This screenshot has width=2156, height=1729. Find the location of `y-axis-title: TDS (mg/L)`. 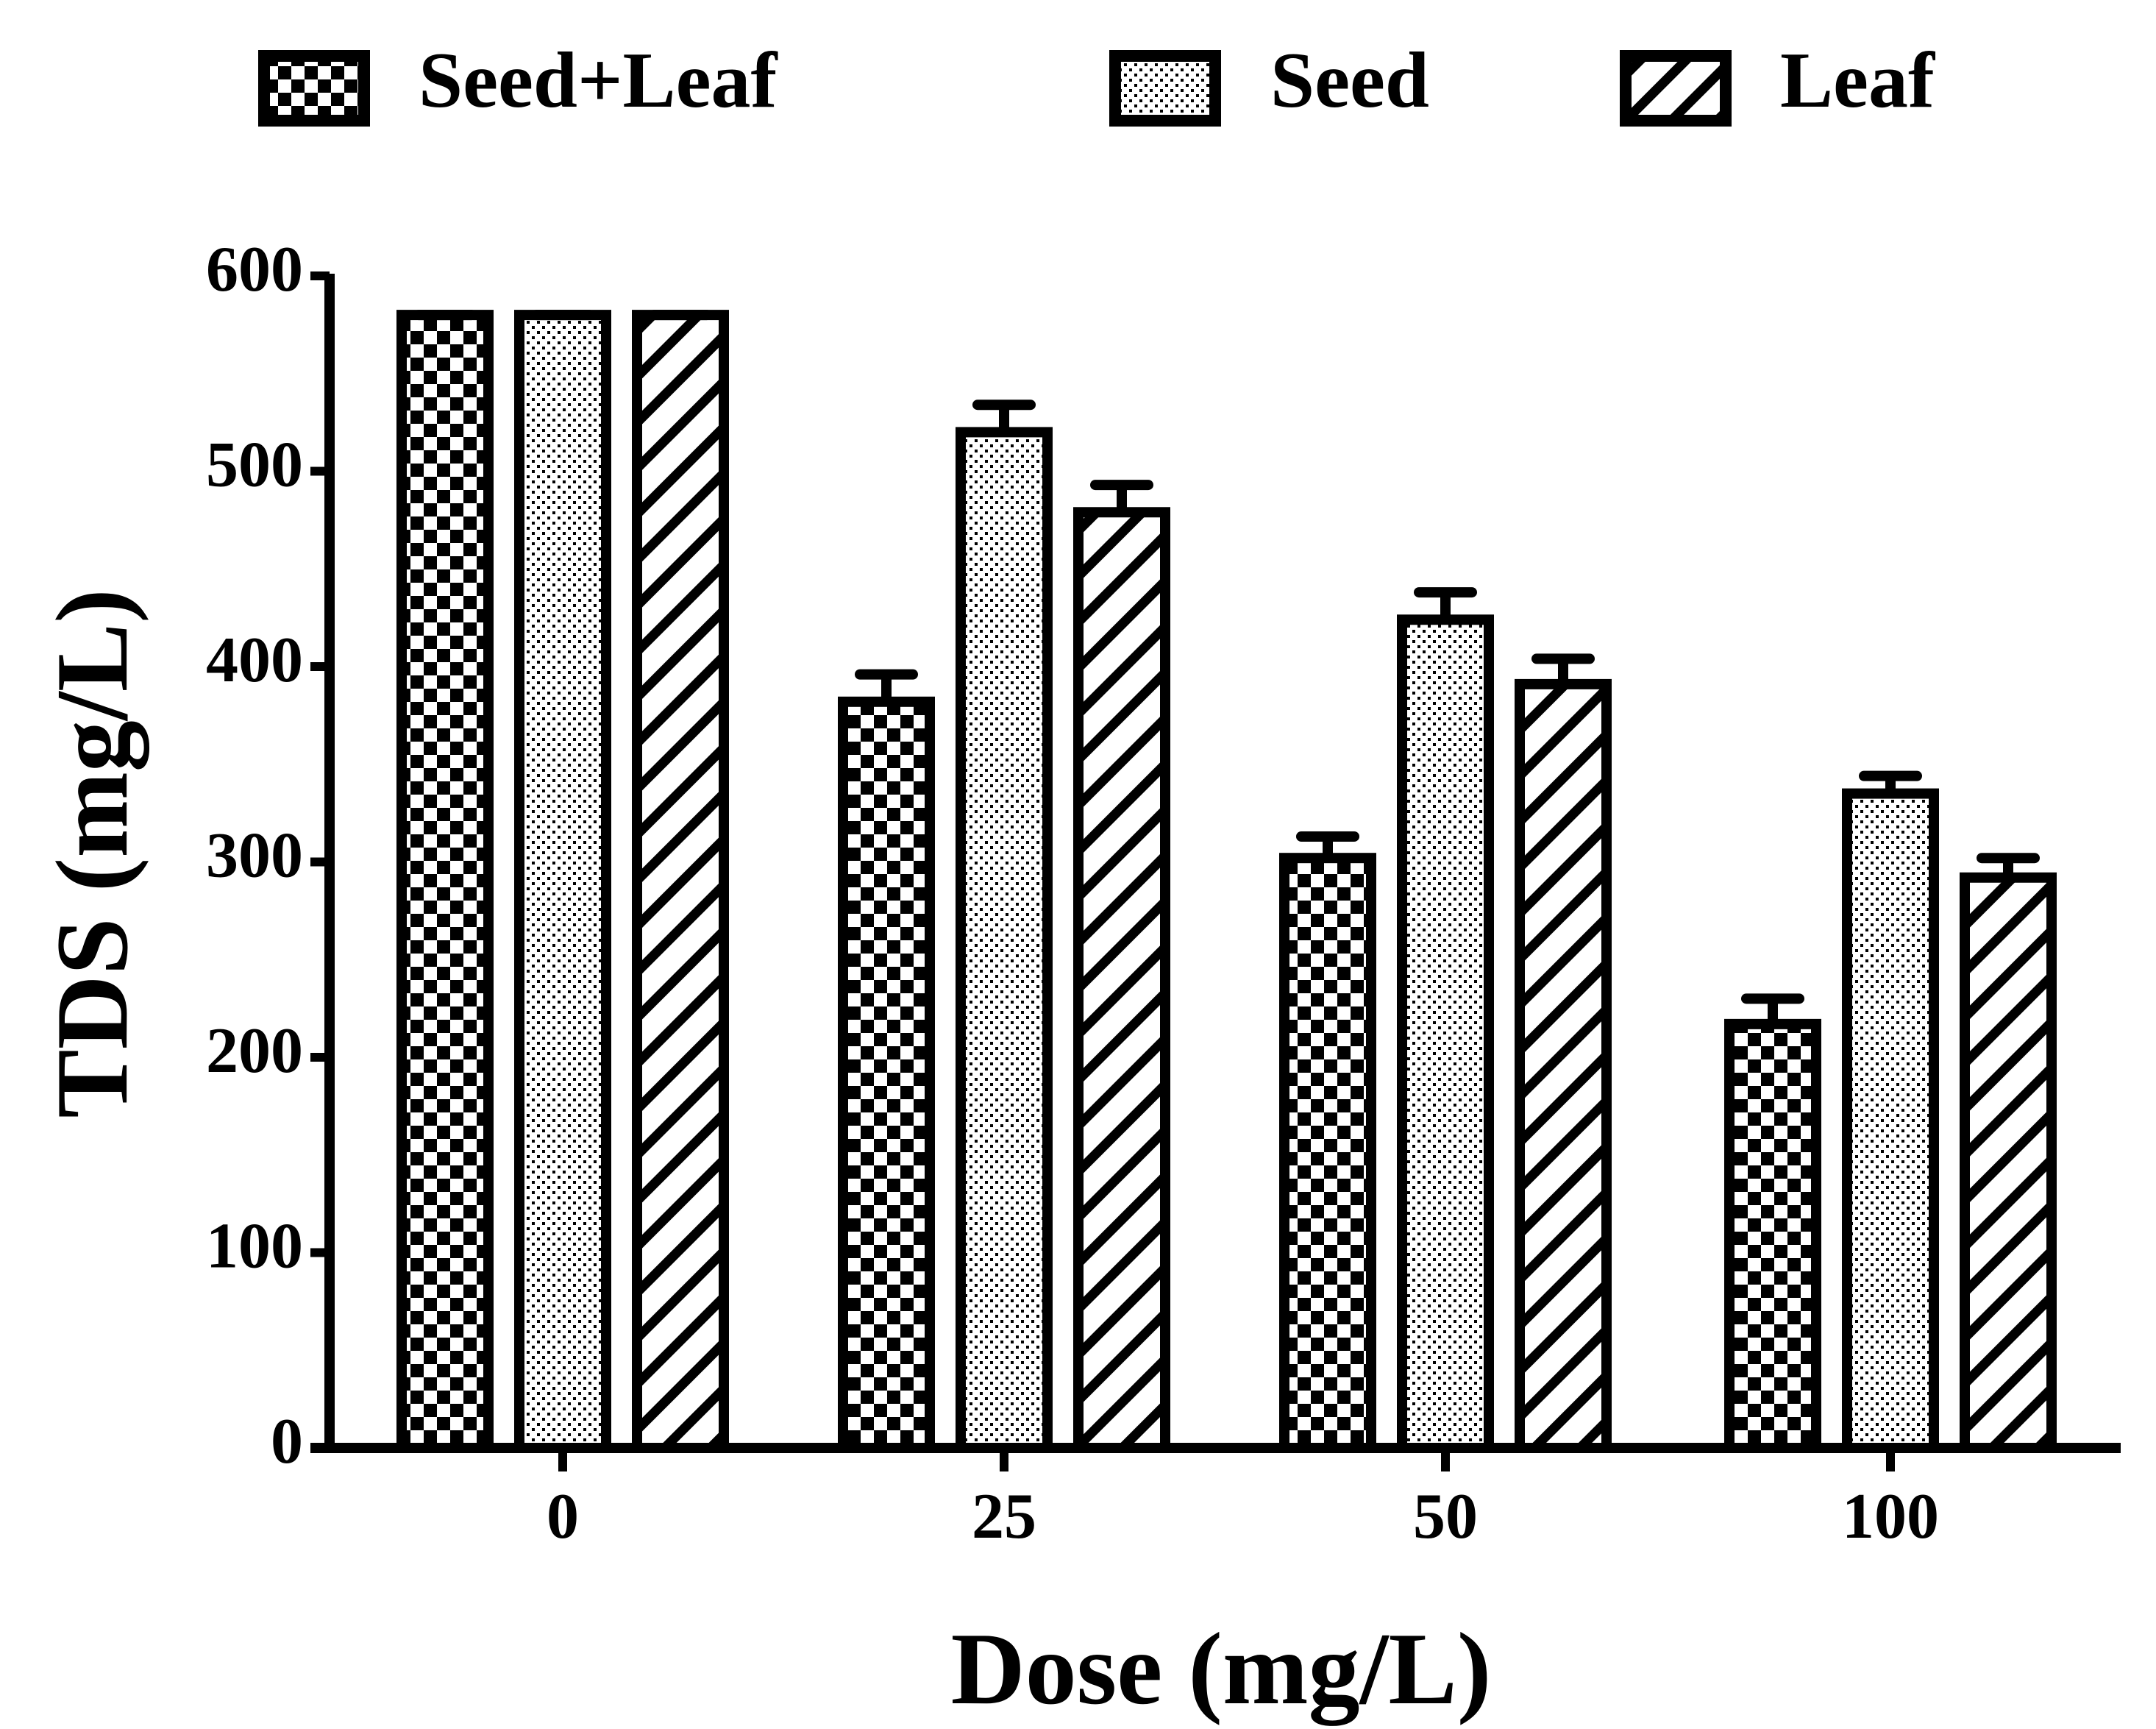

y-axis-title: TDS (mg/L) is located at coordinates (92, 853).